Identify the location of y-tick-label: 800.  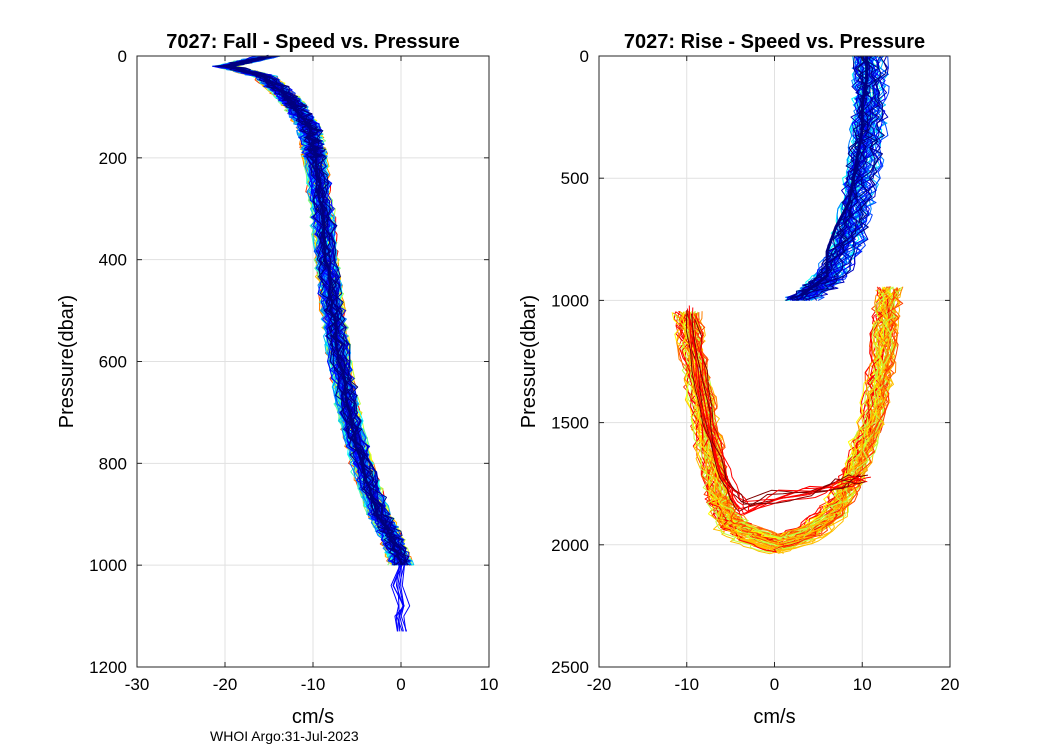
(113, 463).